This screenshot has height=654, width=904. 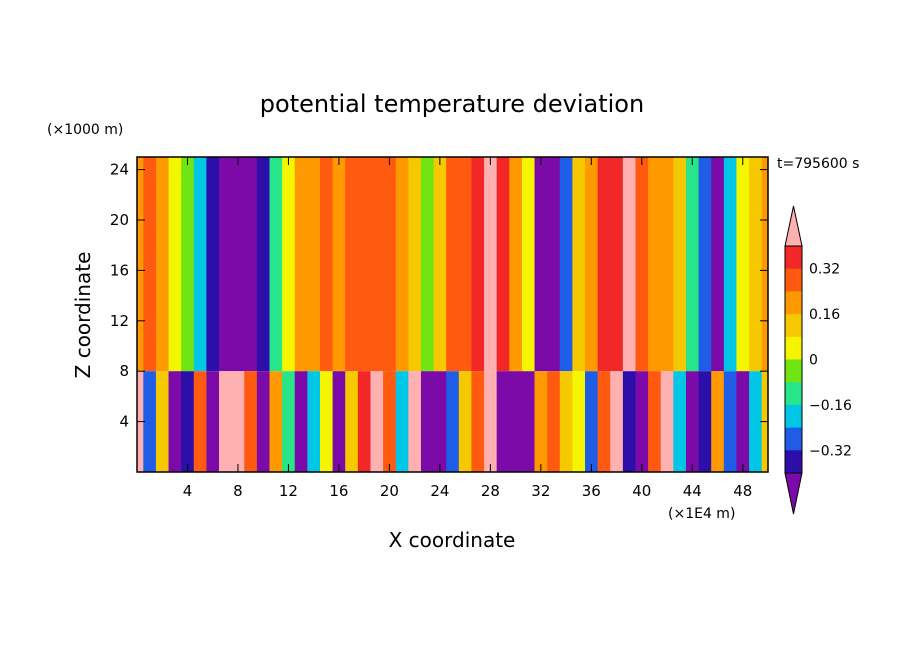 I want to click on x-tick-label: 32, so click(x=540, y=491).